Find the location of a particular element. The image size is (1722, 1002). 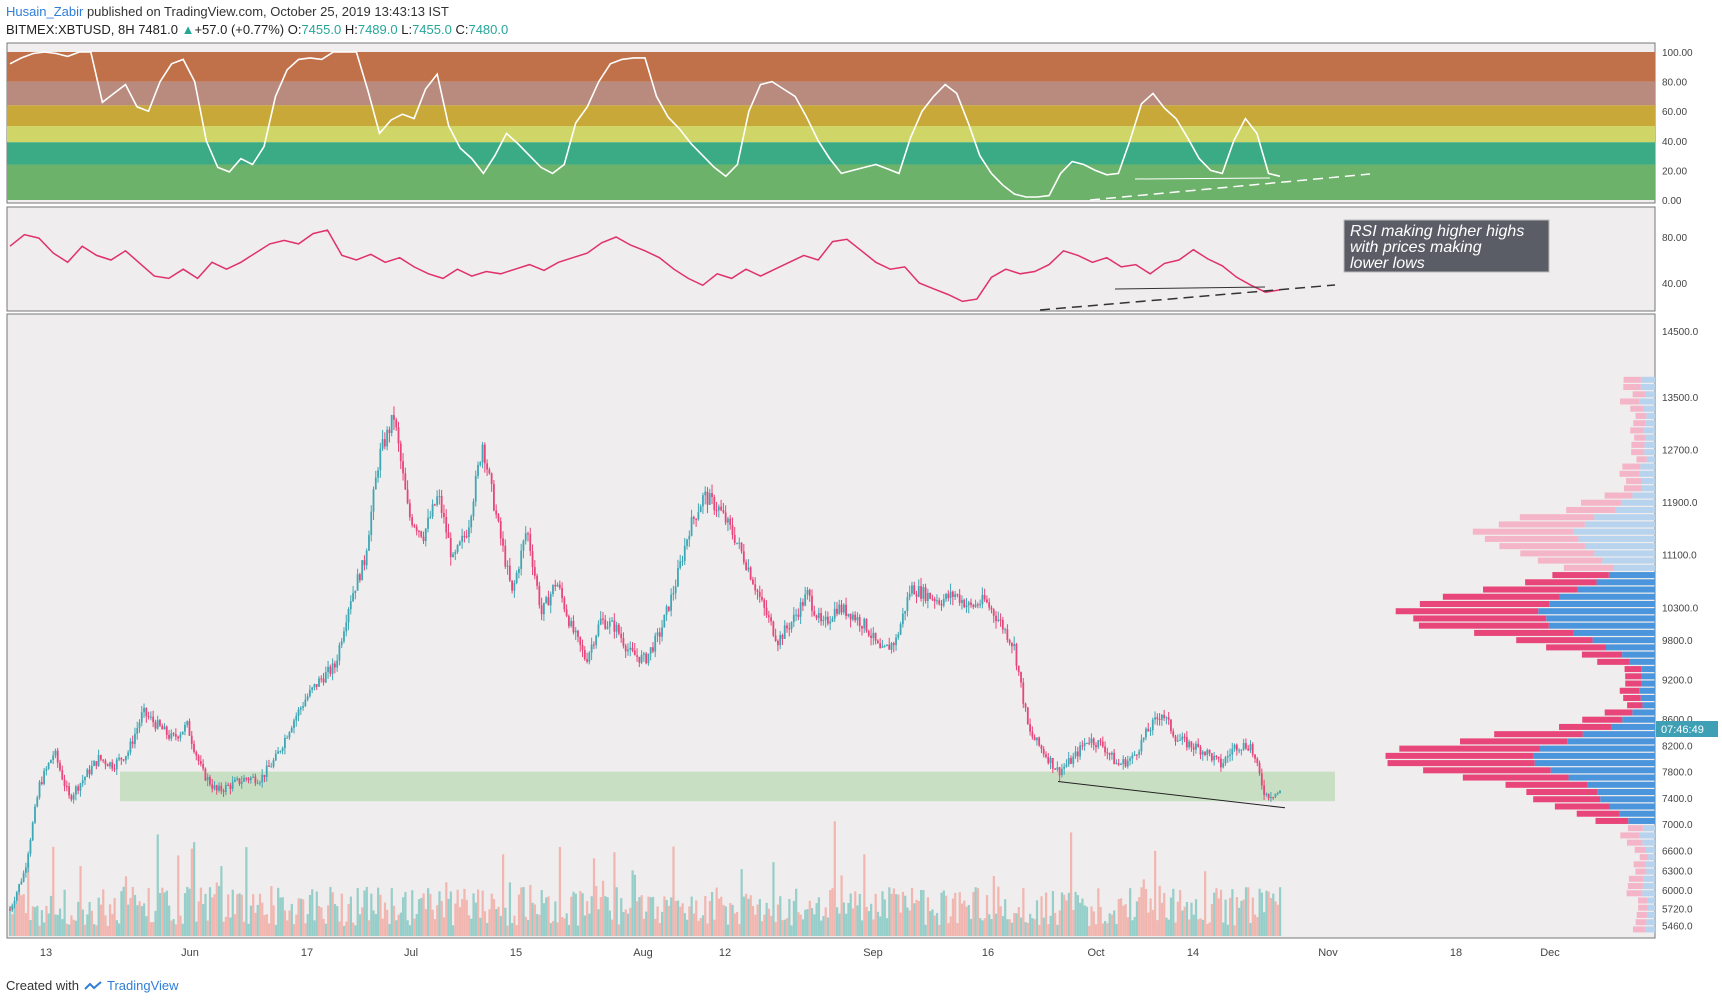

symbol-label: BITMEX:XBTUSD, 8H is located at coordinates (70, 29).